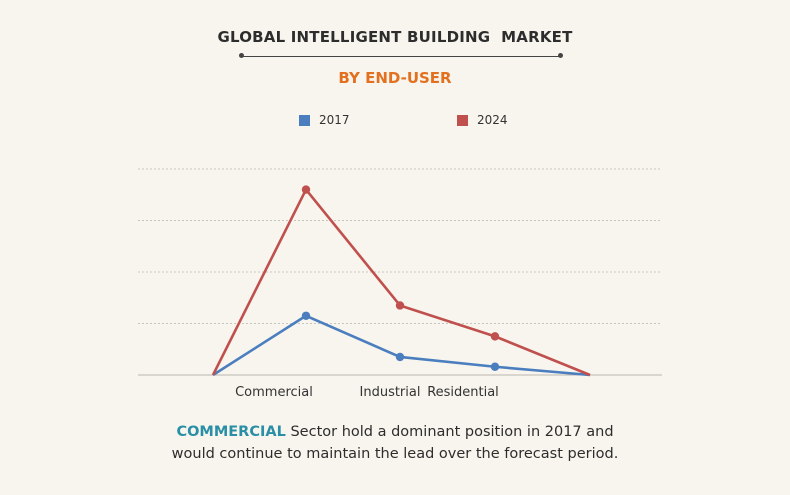 Image resolution: width=790 pixels, height=495 pixels. Describe the element at coordinates (495, 336) in the screenshot. I see `data-point-2024-residential` at that location.